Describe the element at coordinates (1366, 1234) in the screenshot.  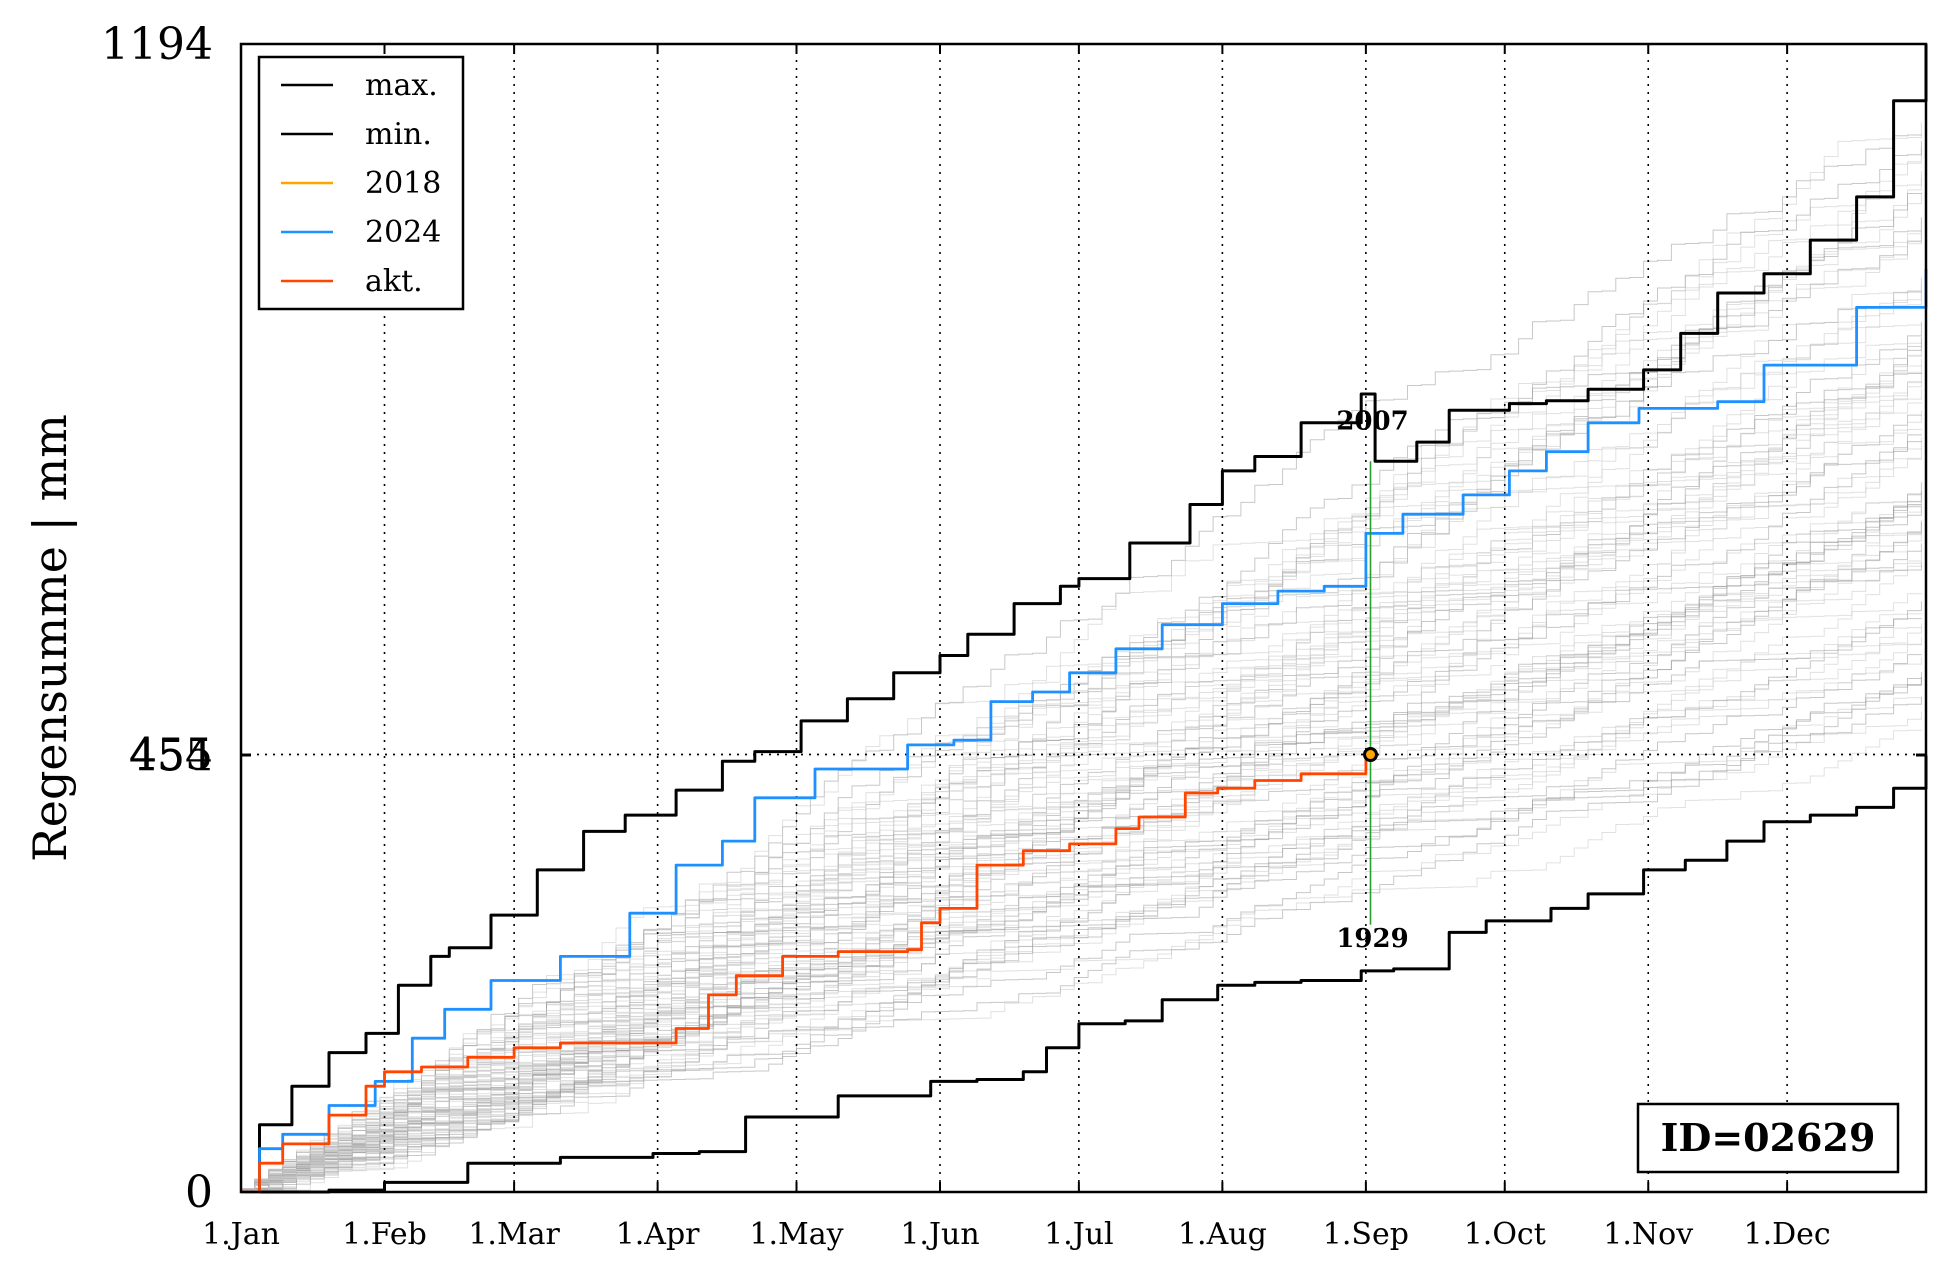
I see `x-tick-label: 1.Sep` at that location.